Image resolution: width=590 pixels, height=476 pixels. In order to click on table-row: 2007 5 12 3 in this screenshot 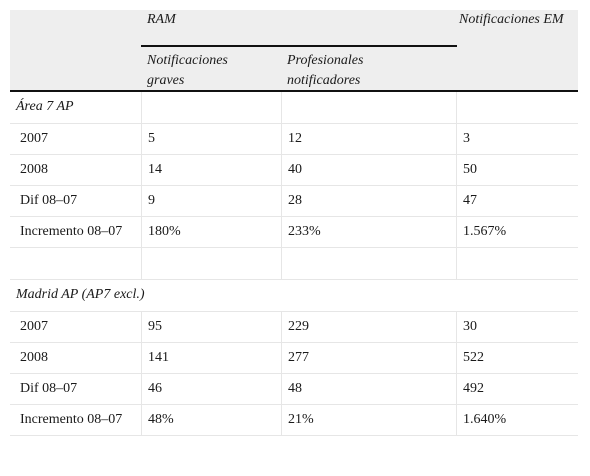, I will do `click(294, 139)`.